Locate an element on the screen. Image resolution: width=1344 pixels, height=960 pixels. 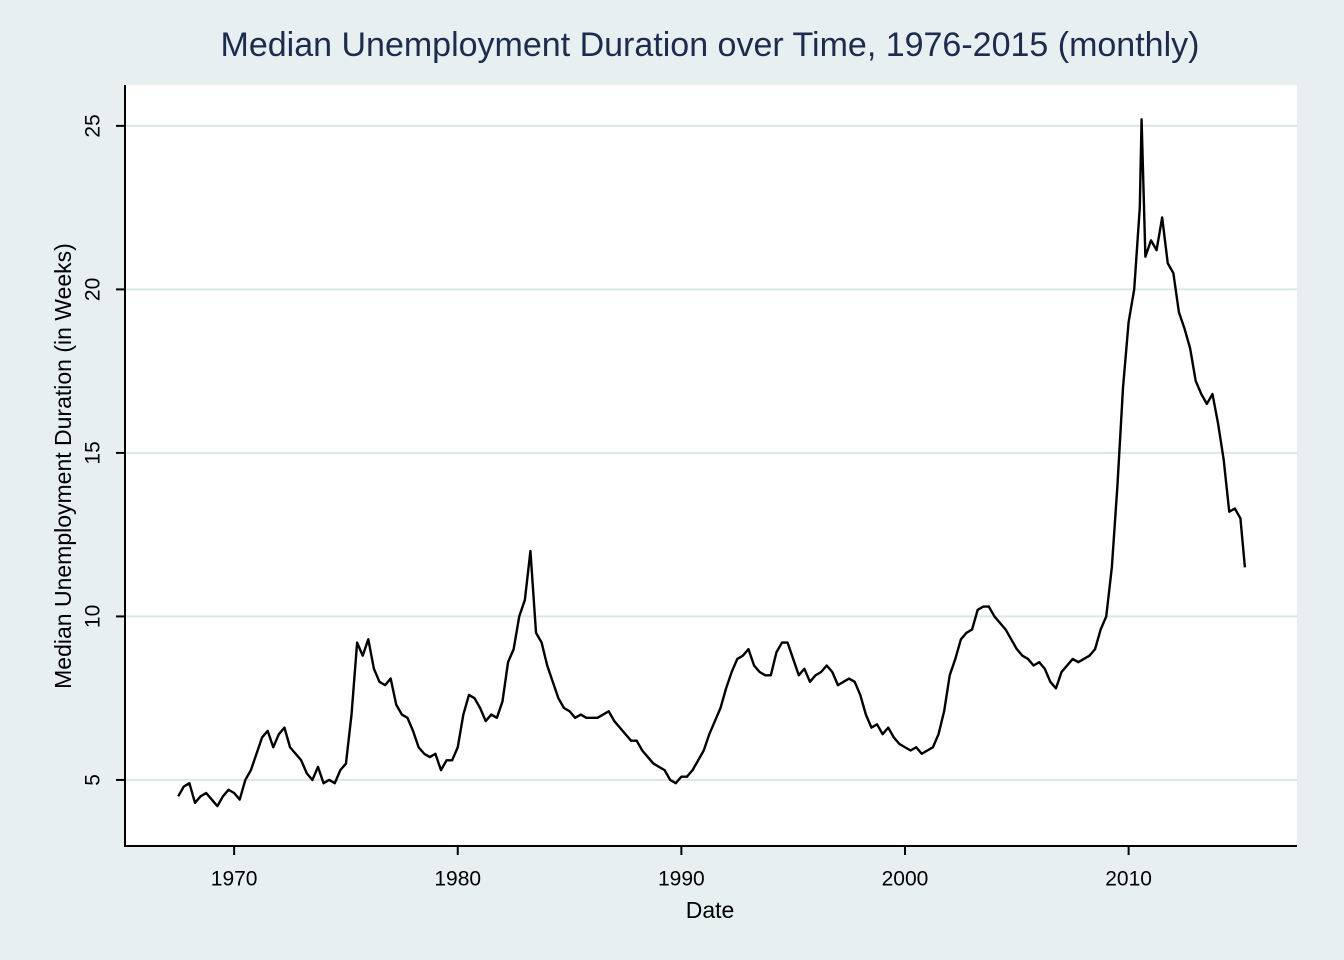
y-tick-label: 25 is located at coordinates (93, 125).